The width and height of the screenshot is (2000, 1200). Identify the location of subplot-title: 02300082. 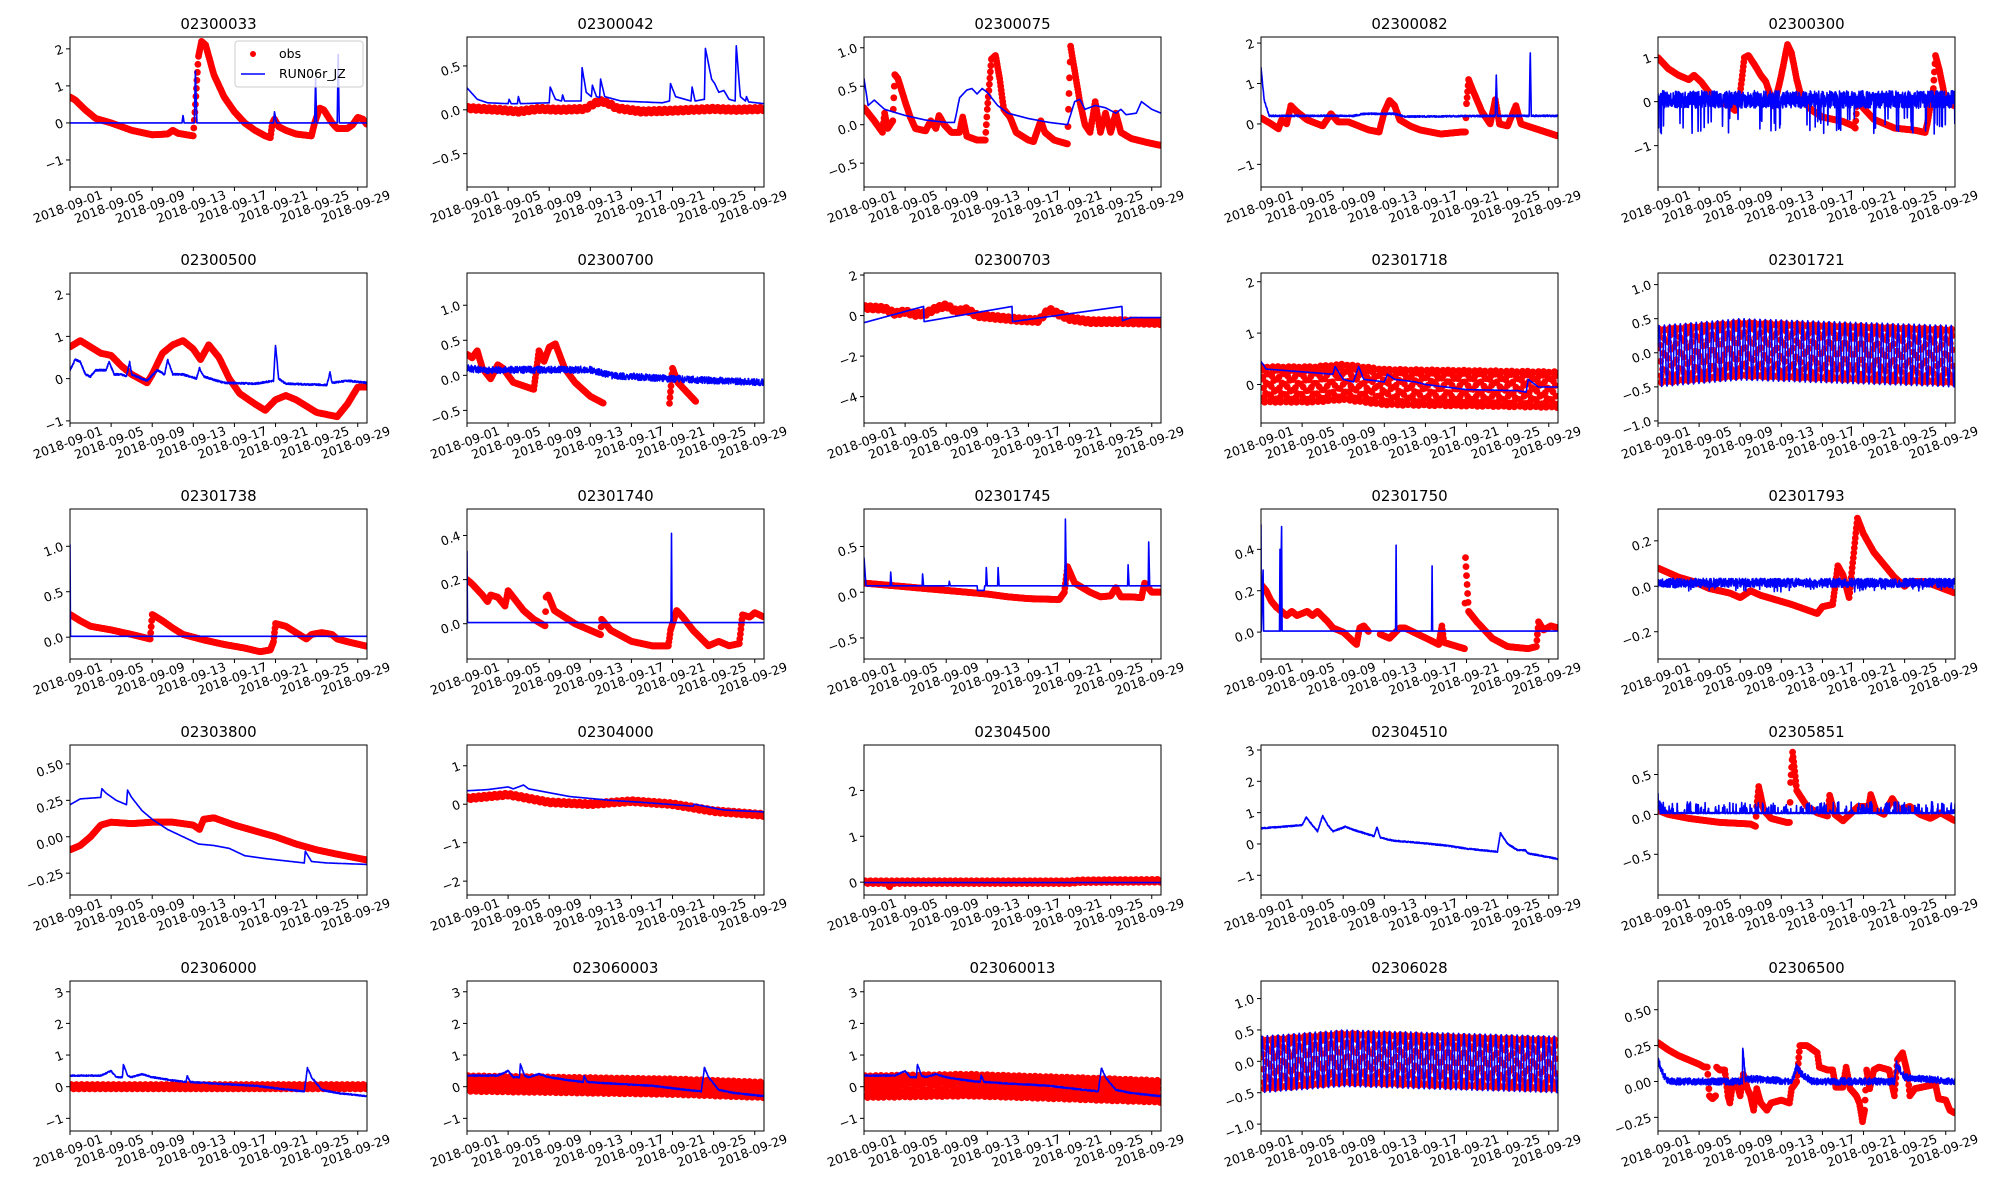
(1409, 24).